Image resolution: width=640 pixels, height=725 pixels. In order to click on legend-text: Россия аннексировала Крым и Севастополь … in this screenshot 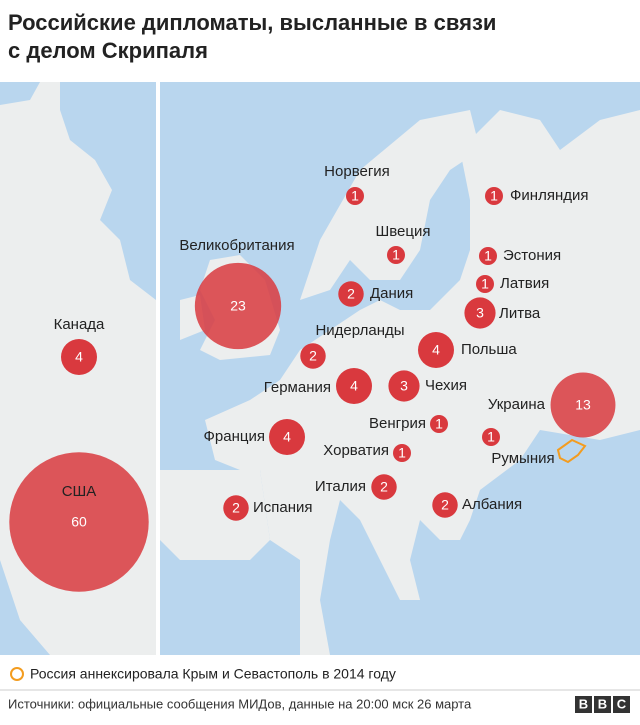, I will do `click(213, 674)`.